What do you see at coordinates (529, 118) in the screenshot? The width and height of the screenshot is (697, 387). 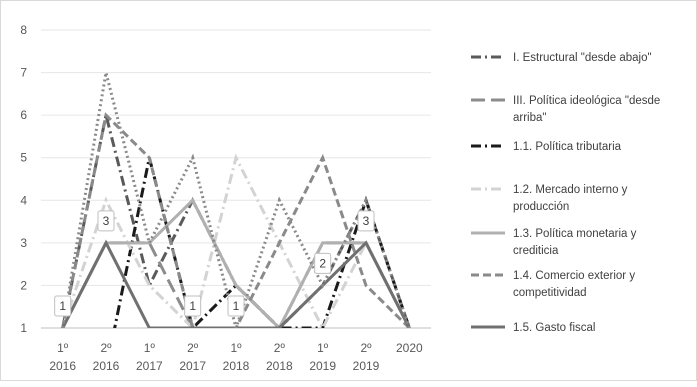 I see `legend-label: arriba"` at bounding box center [529, 118].